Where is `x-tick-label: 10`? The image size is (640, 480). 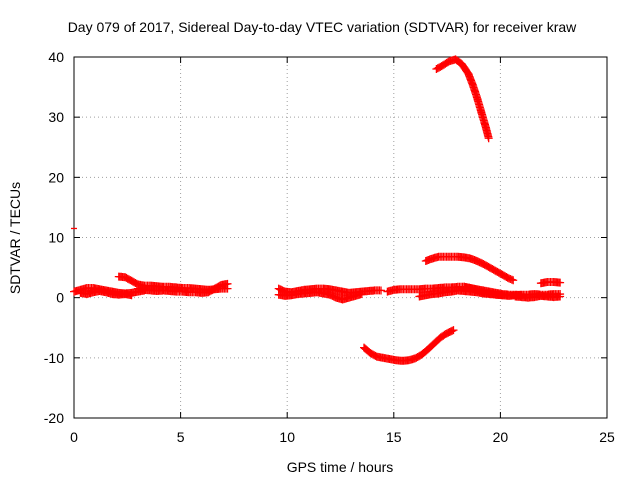 x-tick-label: 10 is located at coordinates (287, 437).